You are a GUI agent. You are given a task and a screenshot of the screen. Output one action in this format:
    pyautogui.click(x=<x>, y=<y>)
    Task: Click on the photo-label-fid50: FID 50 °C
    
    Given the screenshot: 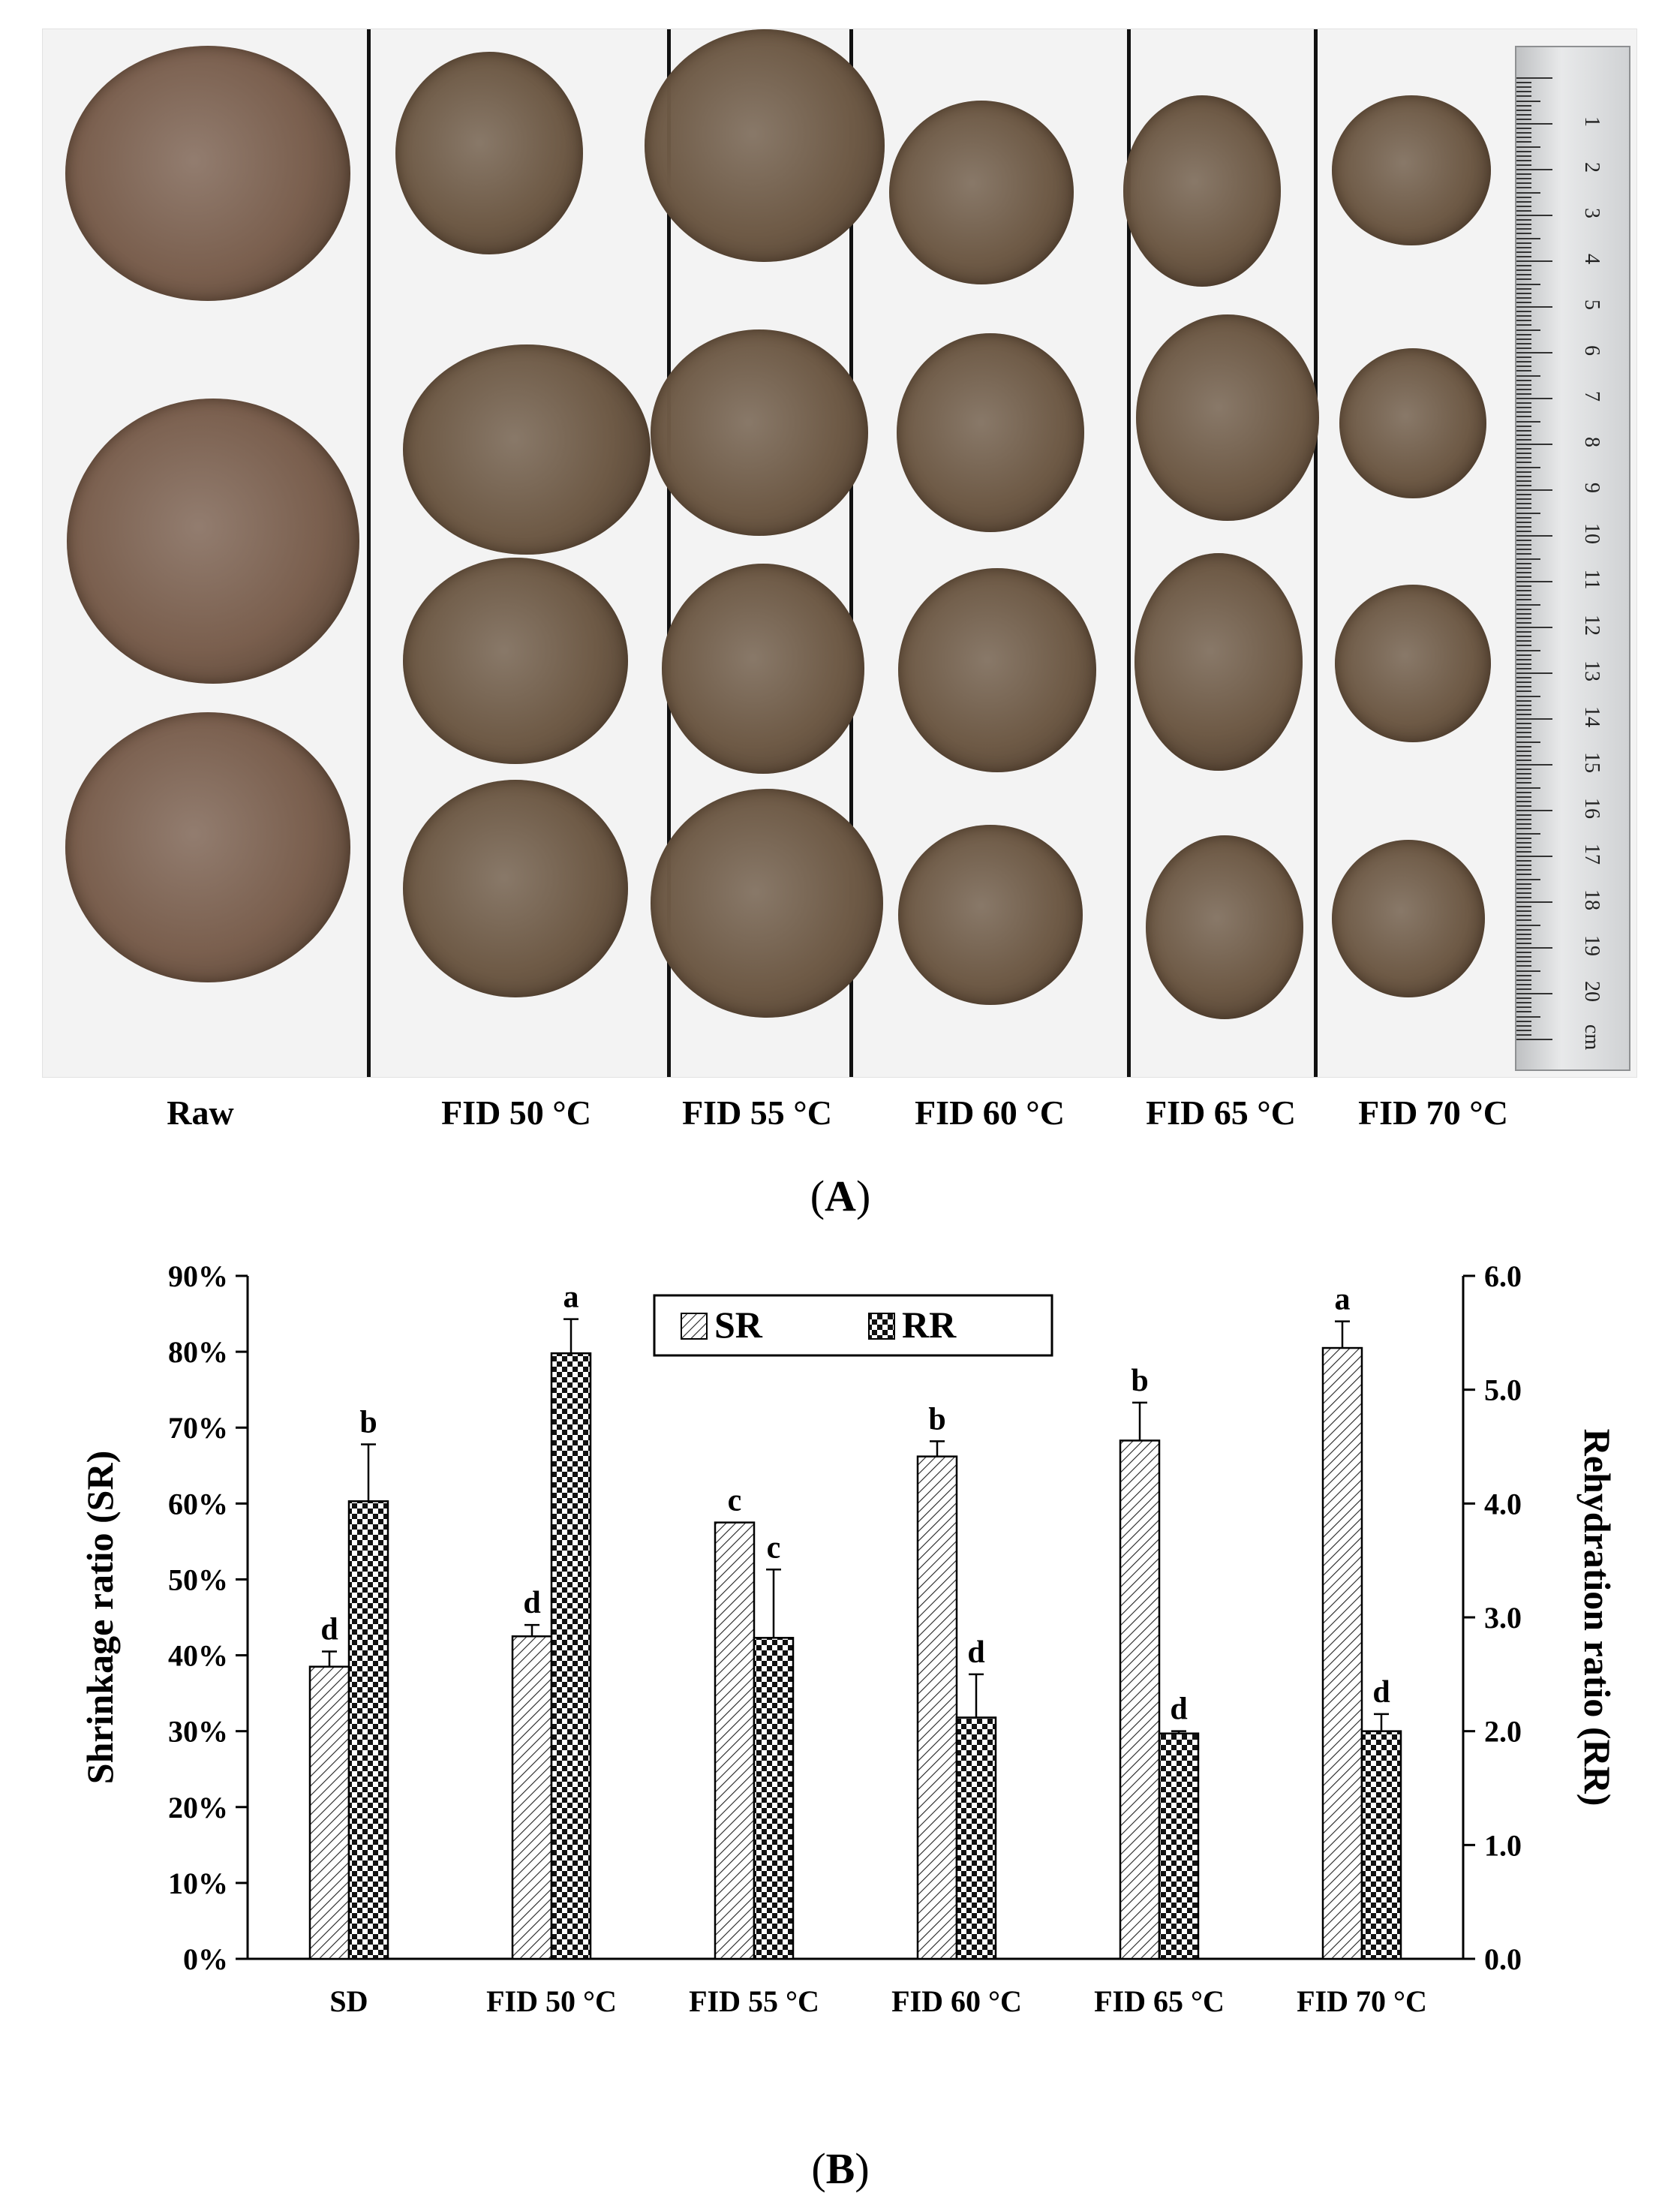 What is the action you would take?
    pyautogui.click(x=516, y=1112)
    